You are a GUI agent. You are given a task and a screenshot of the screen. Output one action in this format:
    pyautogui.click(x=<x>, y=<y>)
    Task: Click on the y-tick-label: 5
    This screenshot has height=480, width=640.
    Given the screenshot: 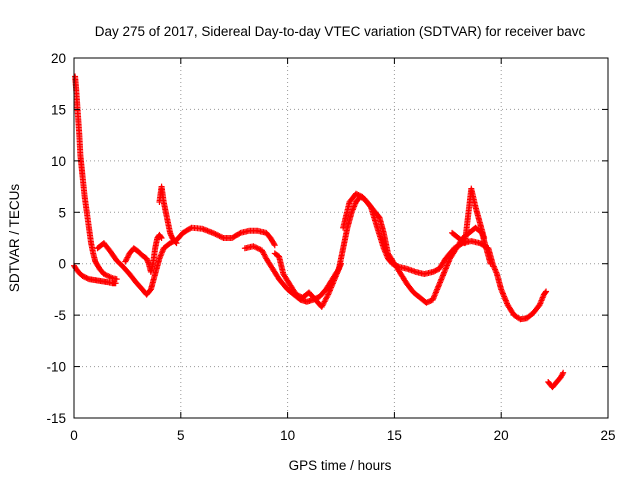 What is the action you would take?
    pyautogui.click(x=62, y=212)
    